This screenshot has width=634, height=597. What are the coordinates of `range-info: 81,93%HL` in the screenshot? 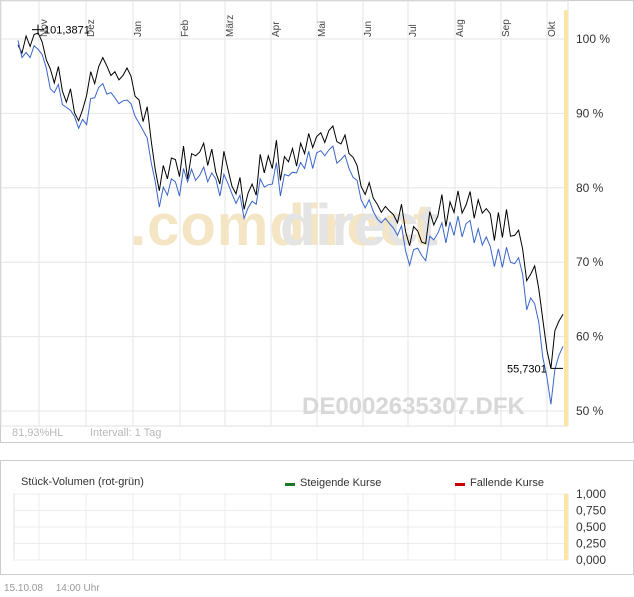 It's located at (37, 433).